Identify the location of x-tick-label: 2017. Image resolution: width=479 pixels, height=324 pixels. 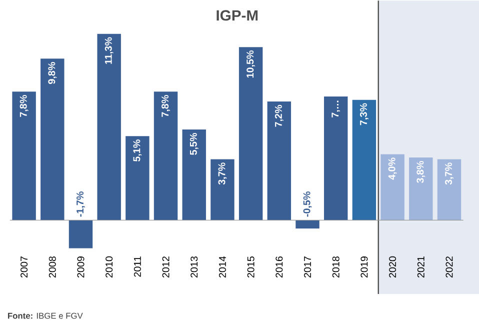
(308, 267).